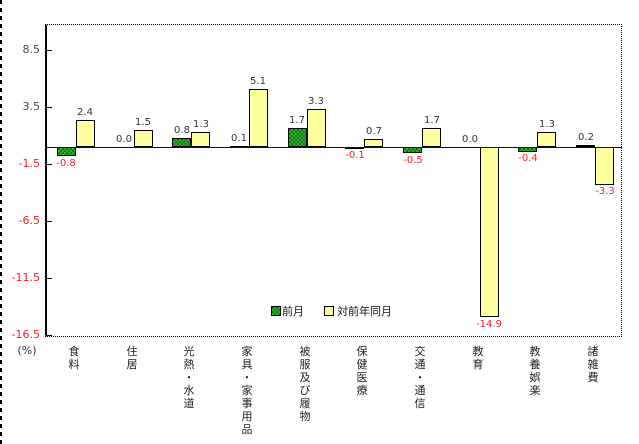  I want to click on y-tick-label: 8.5, so click(31, 49).